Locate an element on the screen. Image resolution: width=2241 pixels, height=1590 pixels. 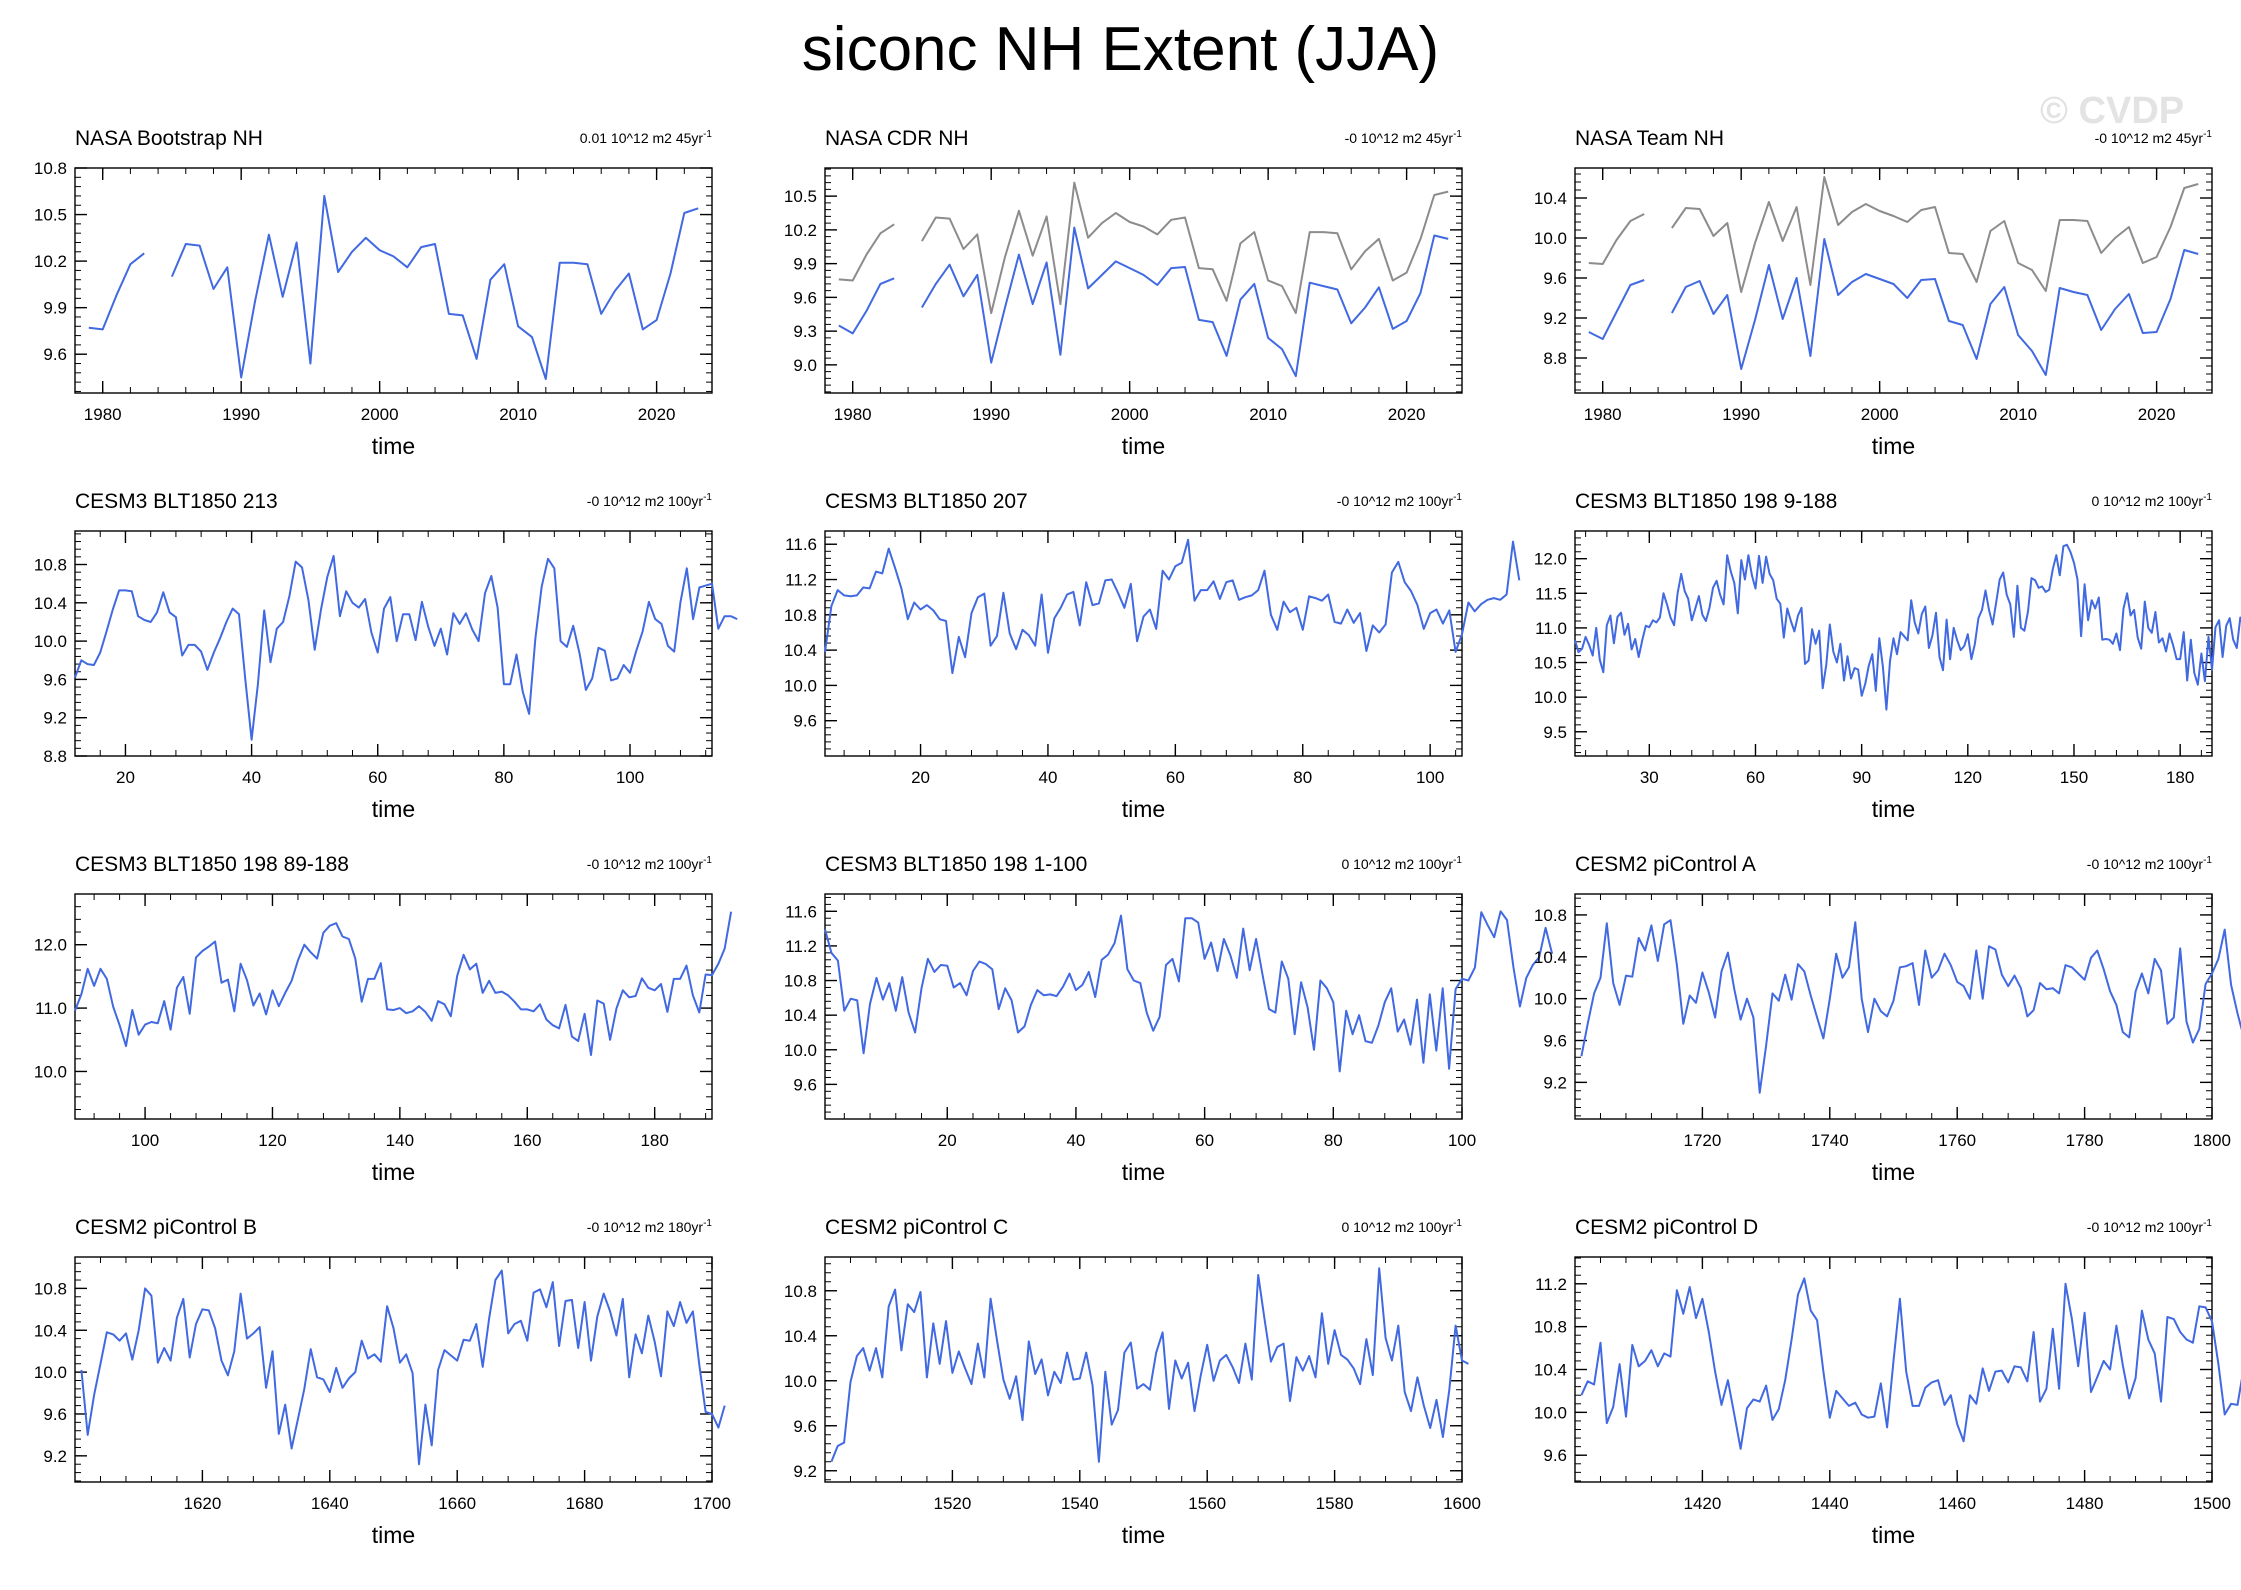
chart-title: CESM3 BLT1850 198 9-188 is located at coordinates (1706, 501).